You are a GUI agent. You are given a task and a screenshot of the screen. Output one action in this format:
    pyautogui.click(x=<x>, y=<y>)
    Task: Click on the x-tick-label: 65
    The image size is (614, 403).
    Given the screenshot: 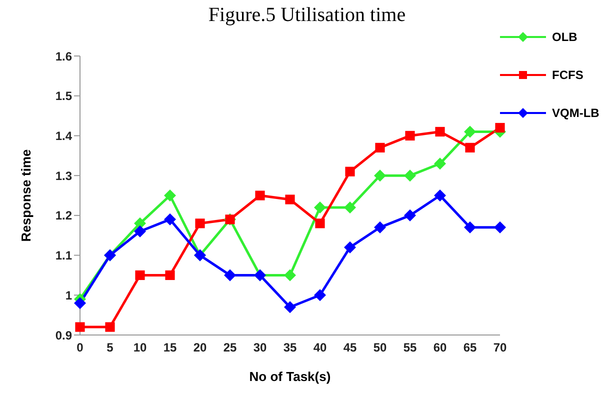 What is the action you would take?
    pyautogui.click(x=470, y=347)
    